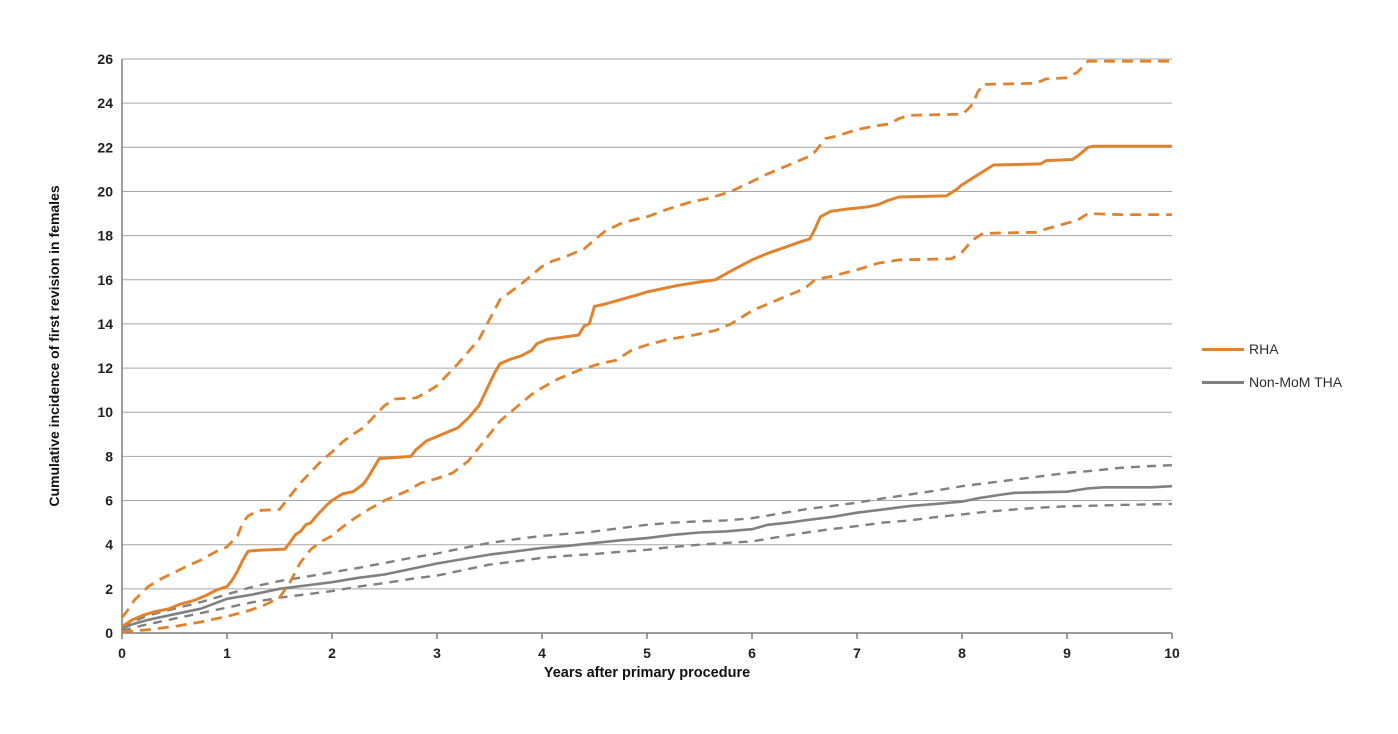  I want to click on x-tick-label: 3, so click(437, 653).